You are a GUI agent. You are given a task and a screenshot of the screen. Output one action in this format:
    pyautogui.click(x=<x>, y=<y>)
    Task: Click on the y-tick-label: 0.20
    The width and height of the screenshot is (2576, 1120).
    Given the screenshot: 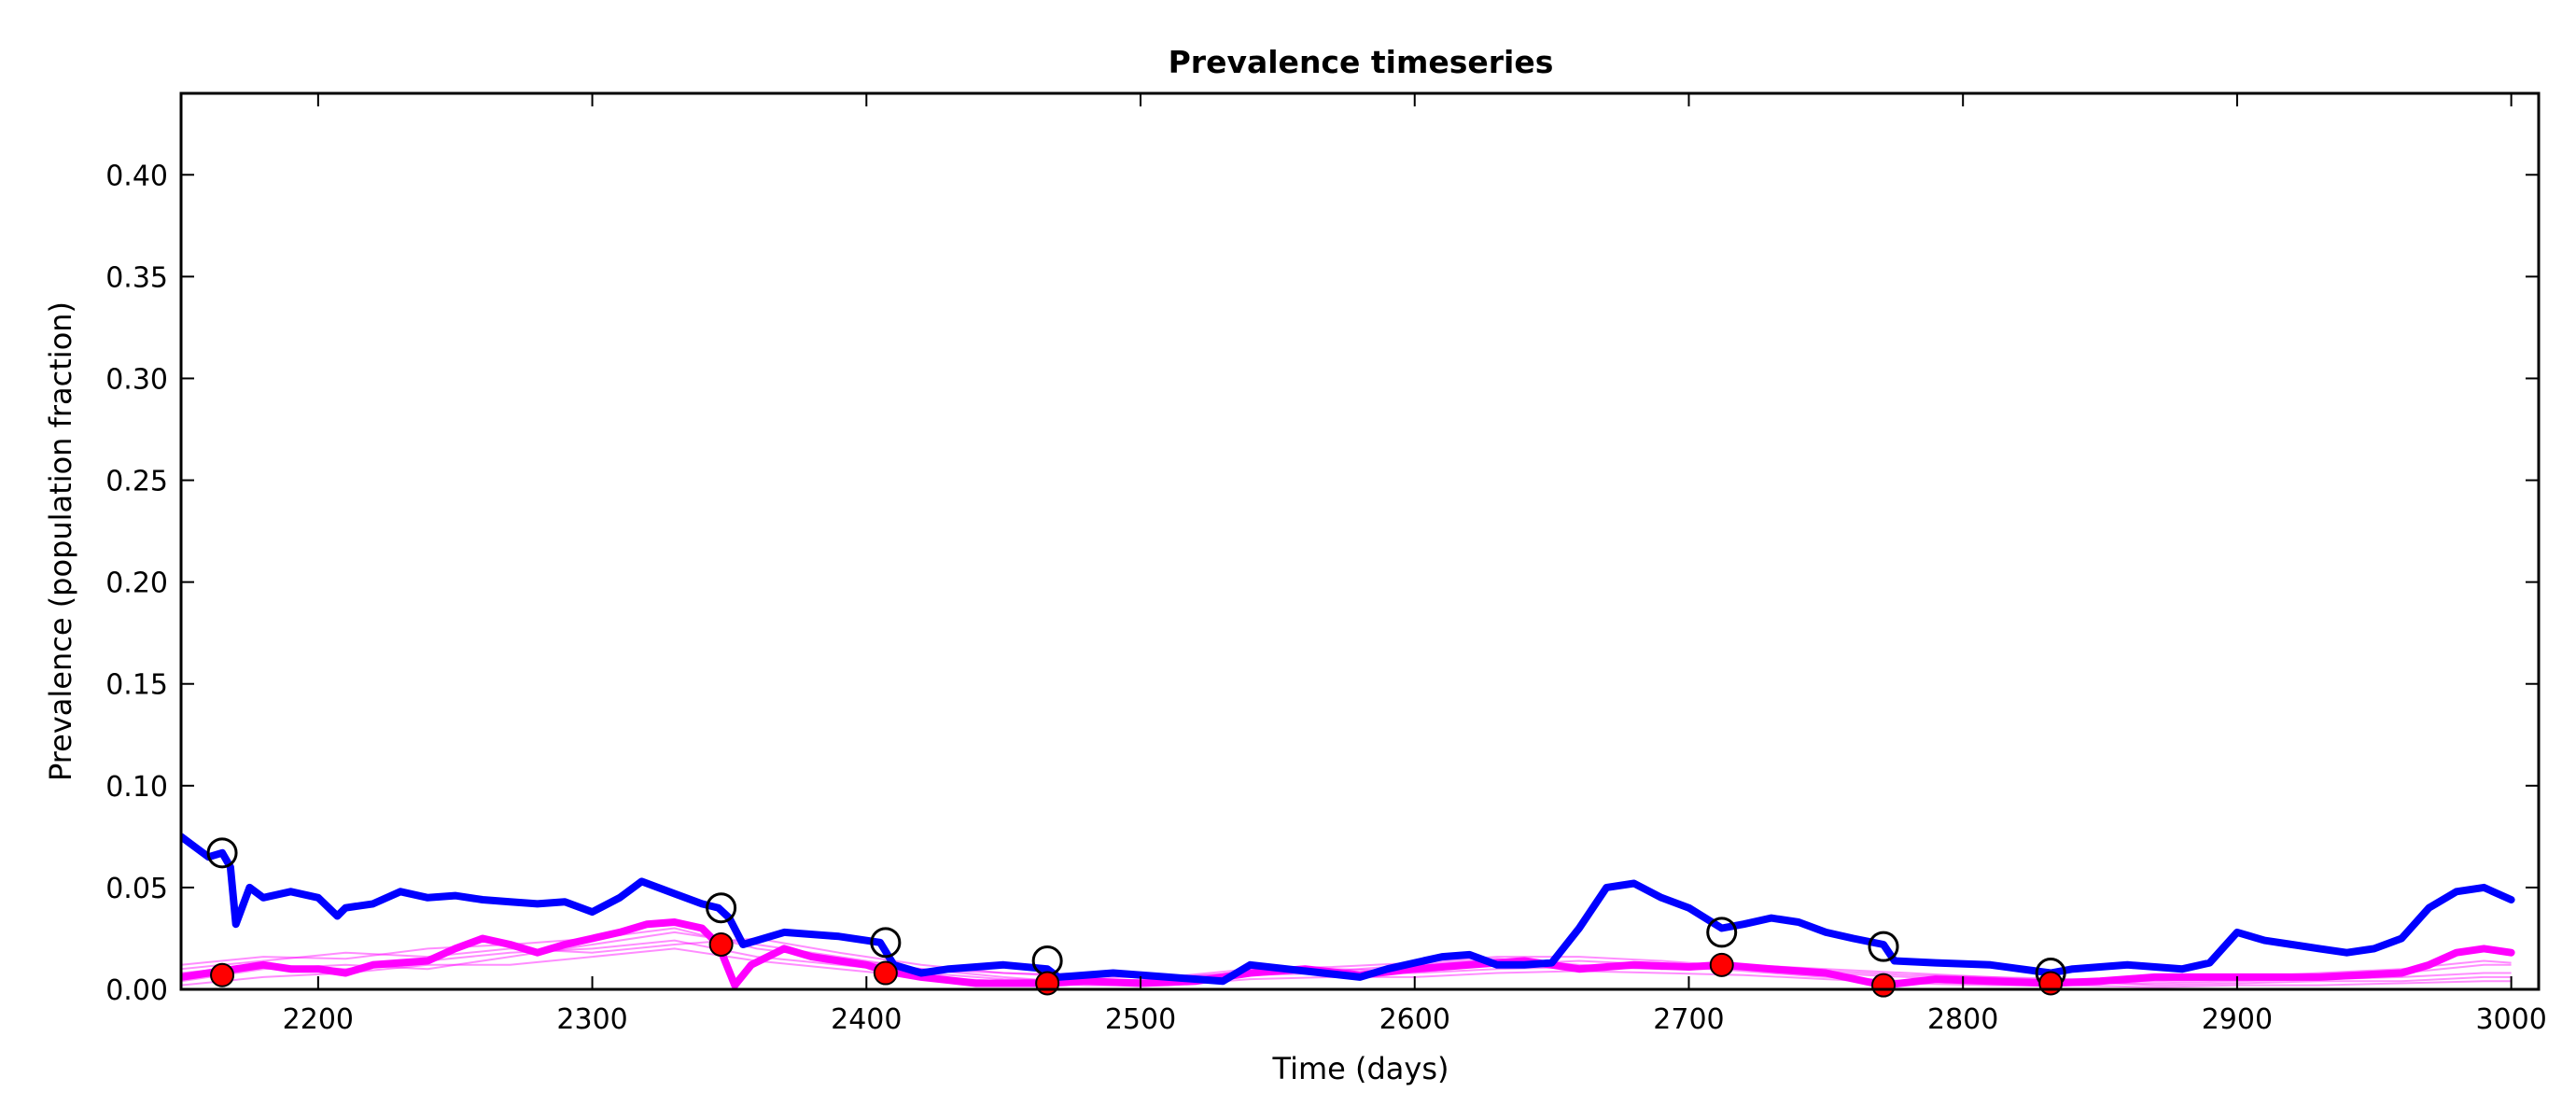 What is the action you would take?
    pyautogui.click(x=136, y=583)
    